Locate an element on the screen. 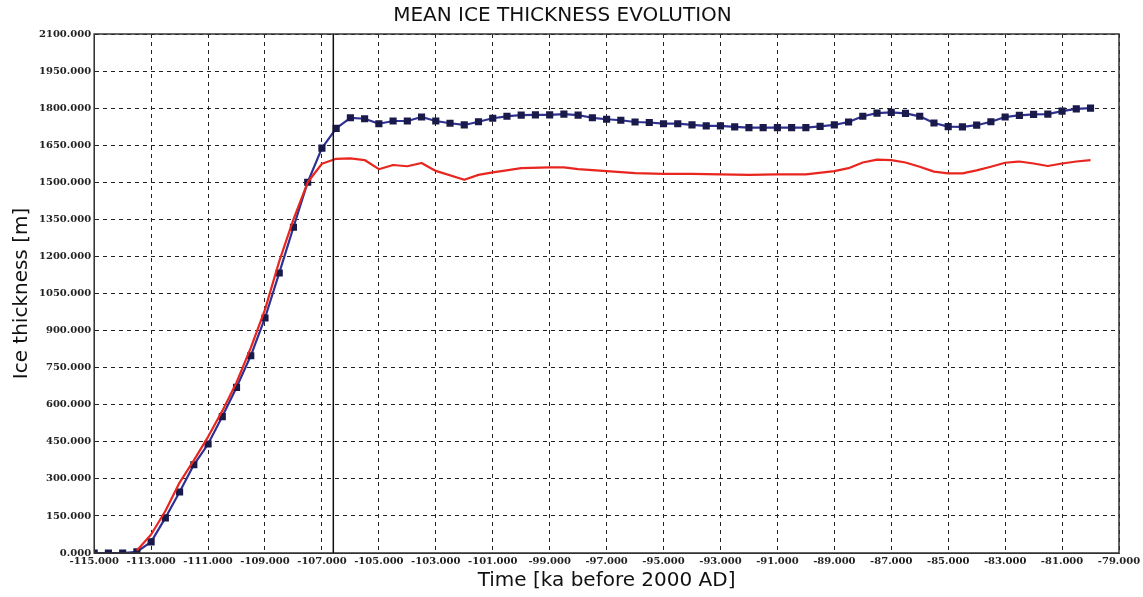 Image resolution: width=1143 pixels, height=597 pixels. x-tick-label: -107.000 is located at coordinates (322, 560).